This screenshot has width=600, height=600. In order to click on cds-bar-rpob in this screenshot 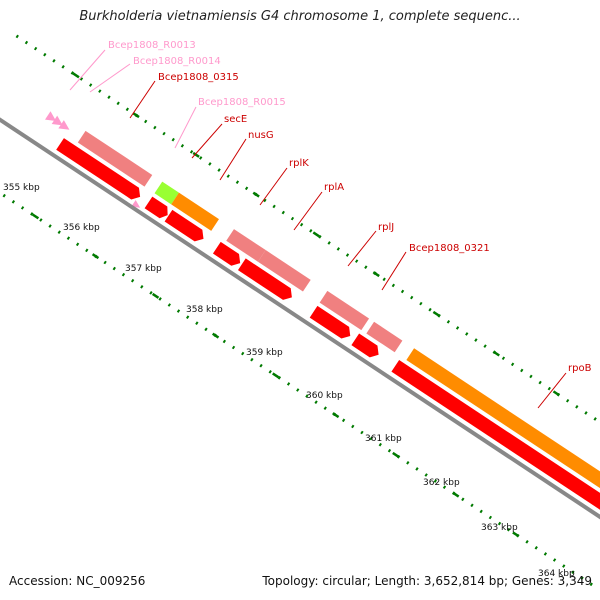, I will do `click(495, 447)`.